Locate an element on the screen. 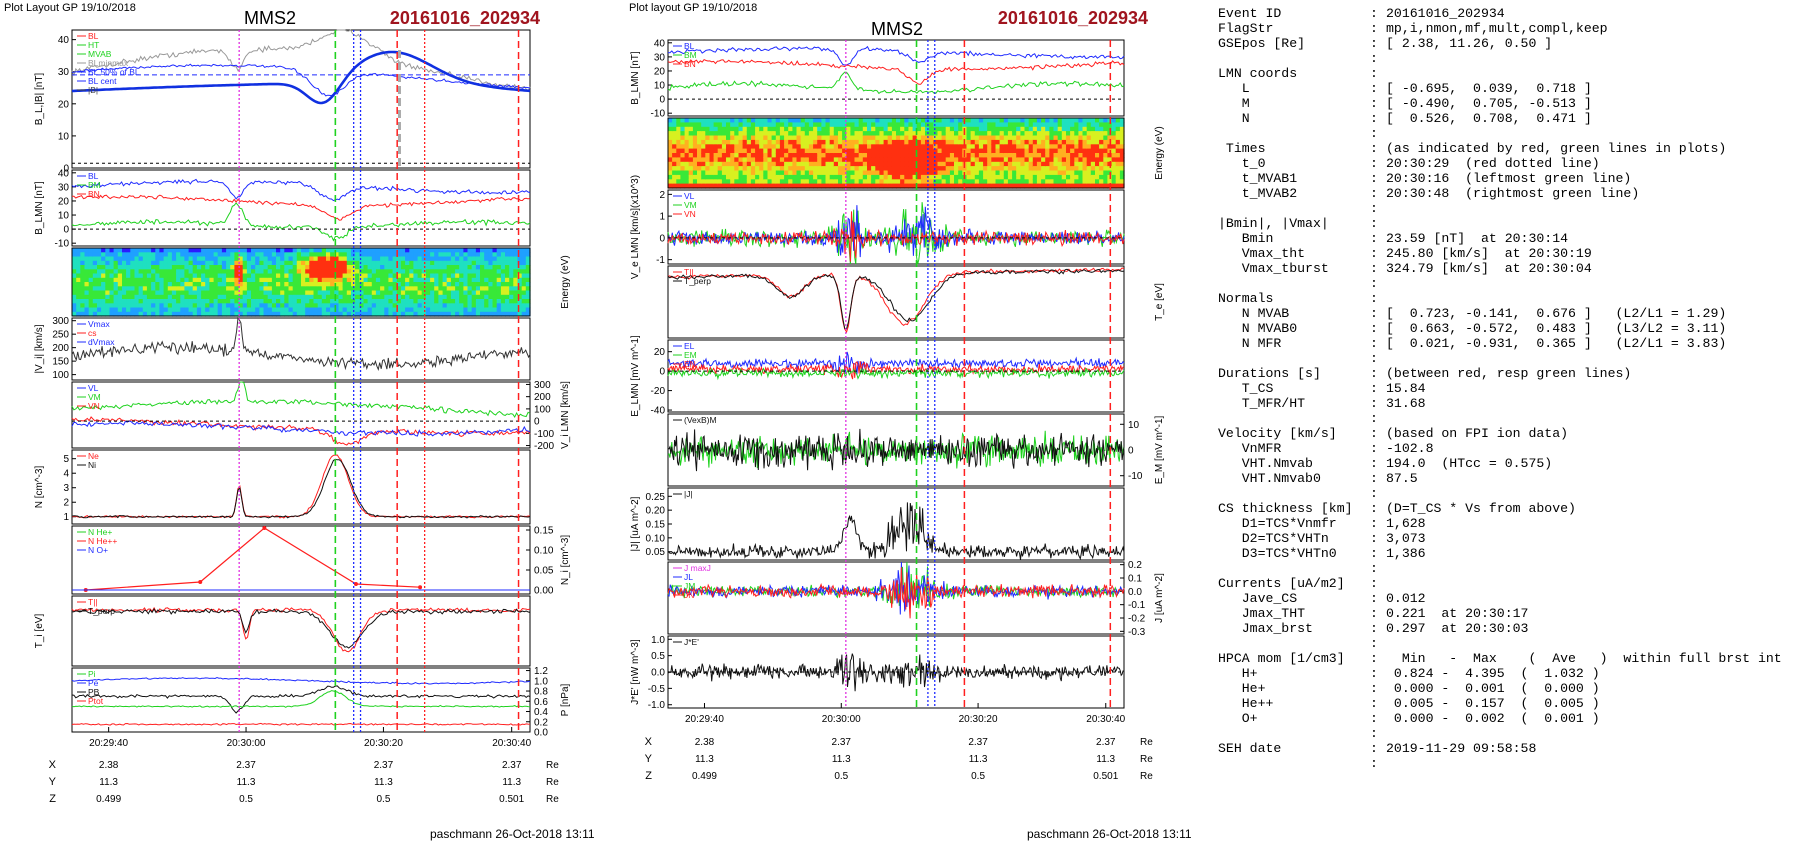 This screenshot has height=841, width=1804. info-row: : is located at coordinates (1509, 568).